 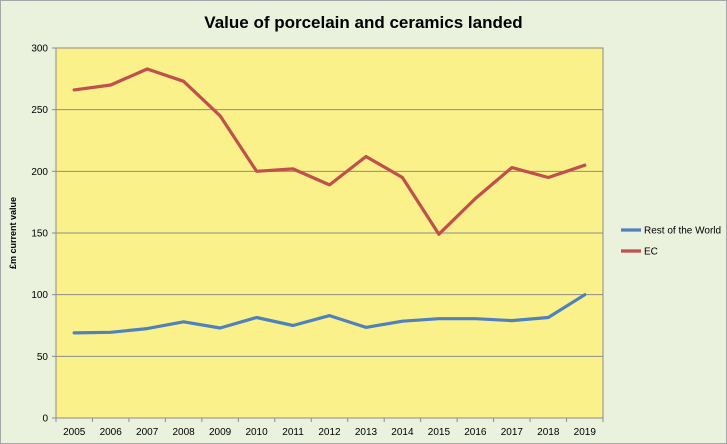 I want to click on x-tick-label: 2008, so click(x=184, y=432).